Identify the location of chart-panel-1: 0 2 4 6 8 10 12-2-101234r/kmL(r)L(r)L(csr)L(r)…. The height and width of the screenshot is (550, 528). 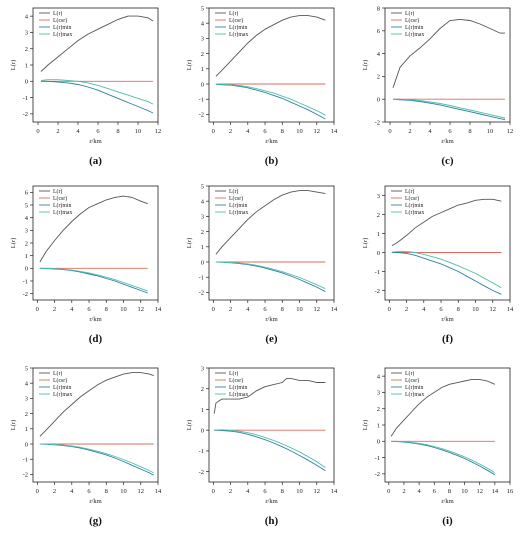
(85, 76).